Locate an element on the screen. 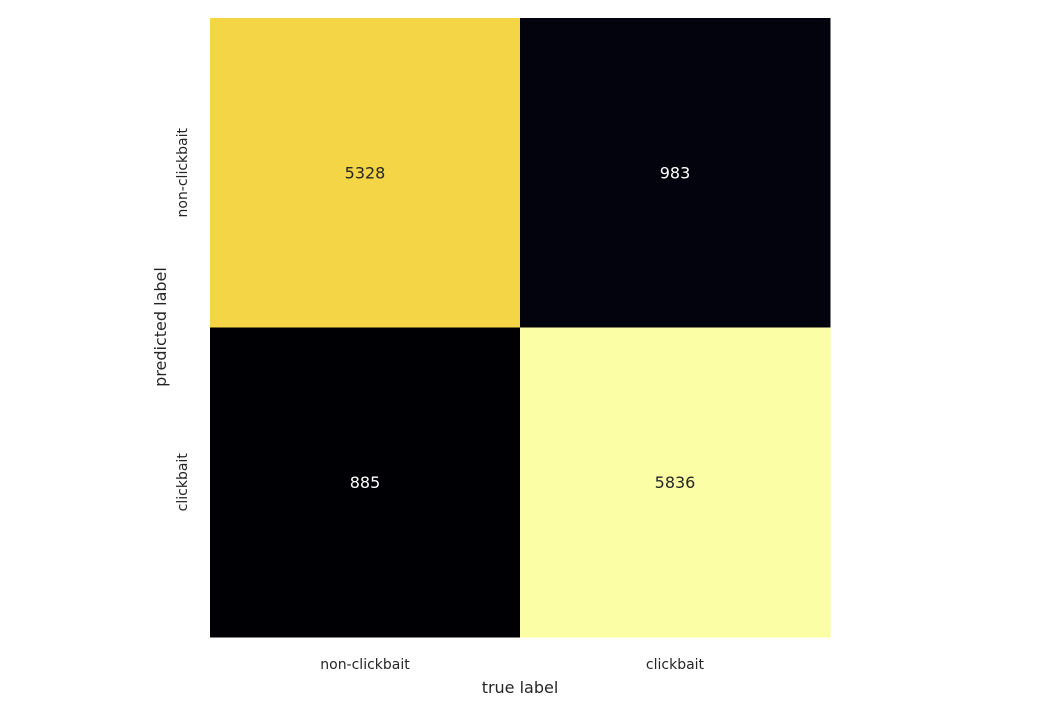 This screenshot has width=1040, height=719. cell-value-r1-c1: 5836 is located at coordinates (675, 482).